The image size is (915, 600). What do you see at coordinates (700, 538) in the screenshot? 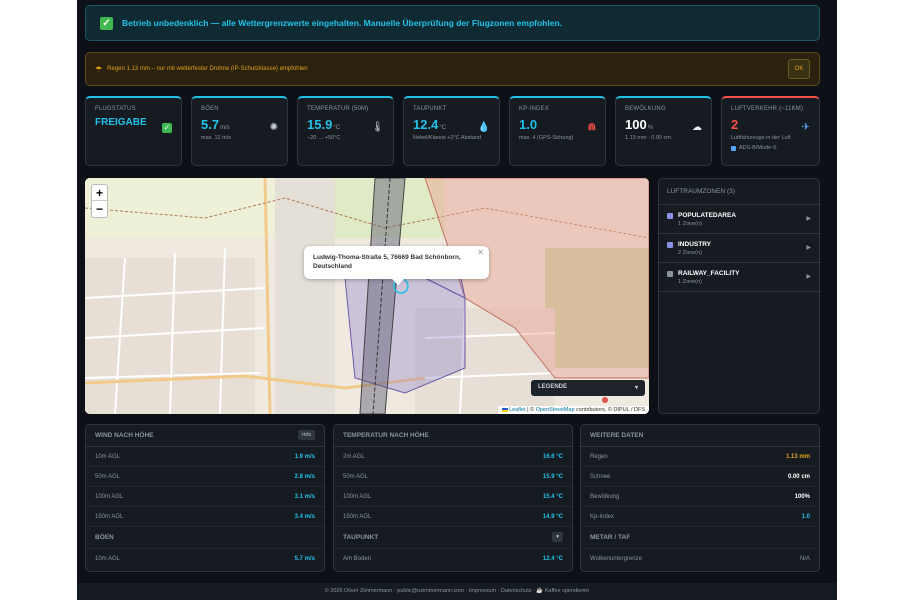
I see `metar-title: METAR / TAF` at bounding box center [700, 538].